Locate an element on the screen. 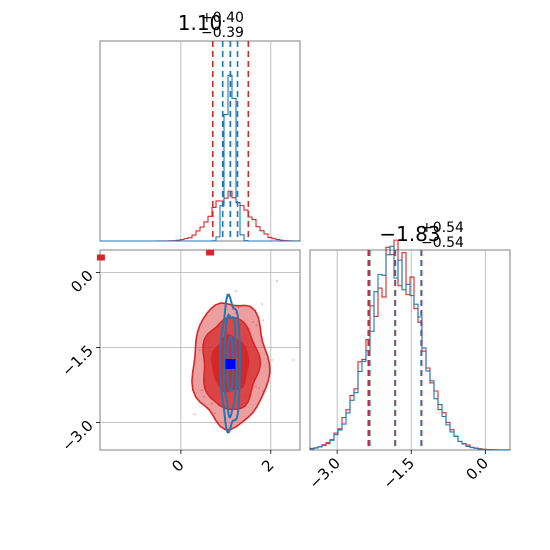 The width and height of the screenshot is (550, 550). param-1-title: 1.10 is located at coordinates (200, 23).